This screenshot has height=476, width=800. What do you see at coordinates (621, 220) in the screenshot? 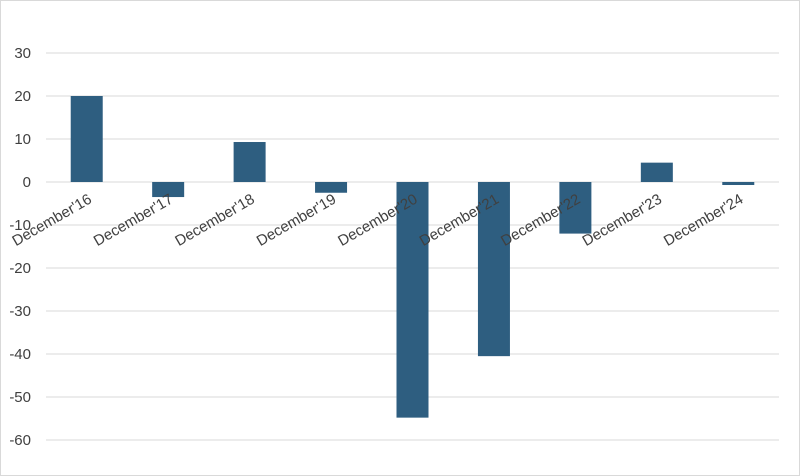
I see `x-category-label: December'23` at bounding box center [621, 220].